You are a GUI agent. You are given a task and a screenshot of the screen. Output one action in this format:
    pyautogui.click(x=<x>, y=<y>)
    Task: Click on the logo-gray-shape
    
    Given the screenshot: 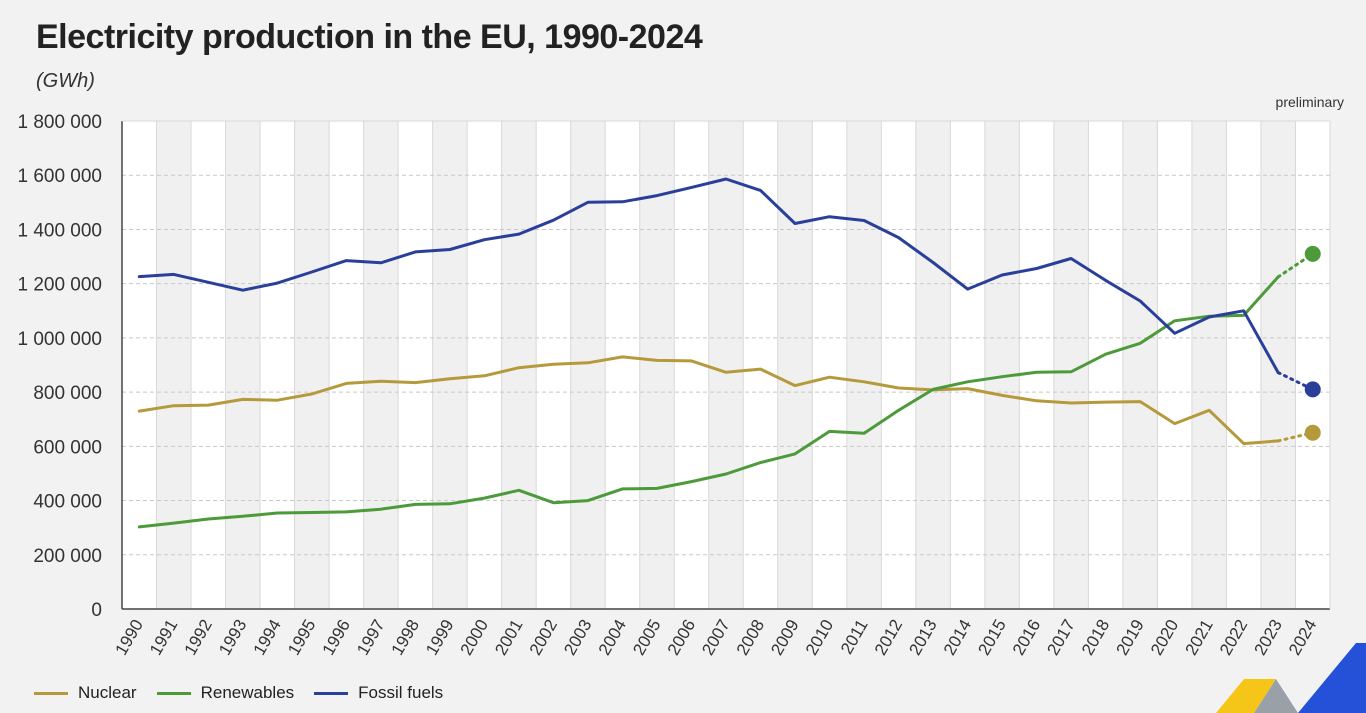 What is the action you would take?
    pyautogui.click(x=1276, y=696)
    